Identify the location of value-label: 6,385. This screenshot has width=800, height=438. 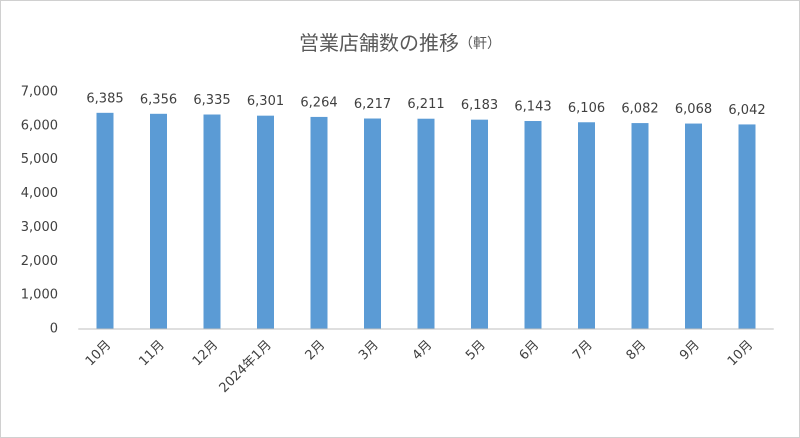
(104, 98).